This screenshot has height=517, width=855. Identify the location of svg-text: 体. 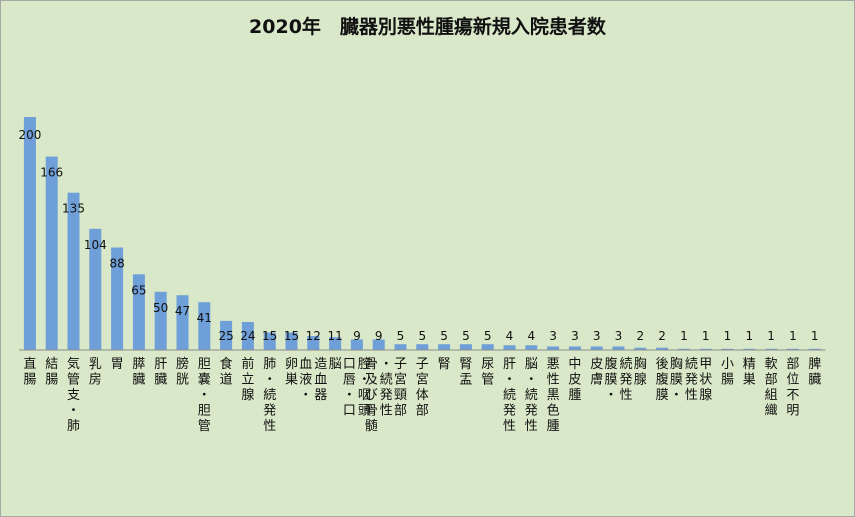
(422, 395).